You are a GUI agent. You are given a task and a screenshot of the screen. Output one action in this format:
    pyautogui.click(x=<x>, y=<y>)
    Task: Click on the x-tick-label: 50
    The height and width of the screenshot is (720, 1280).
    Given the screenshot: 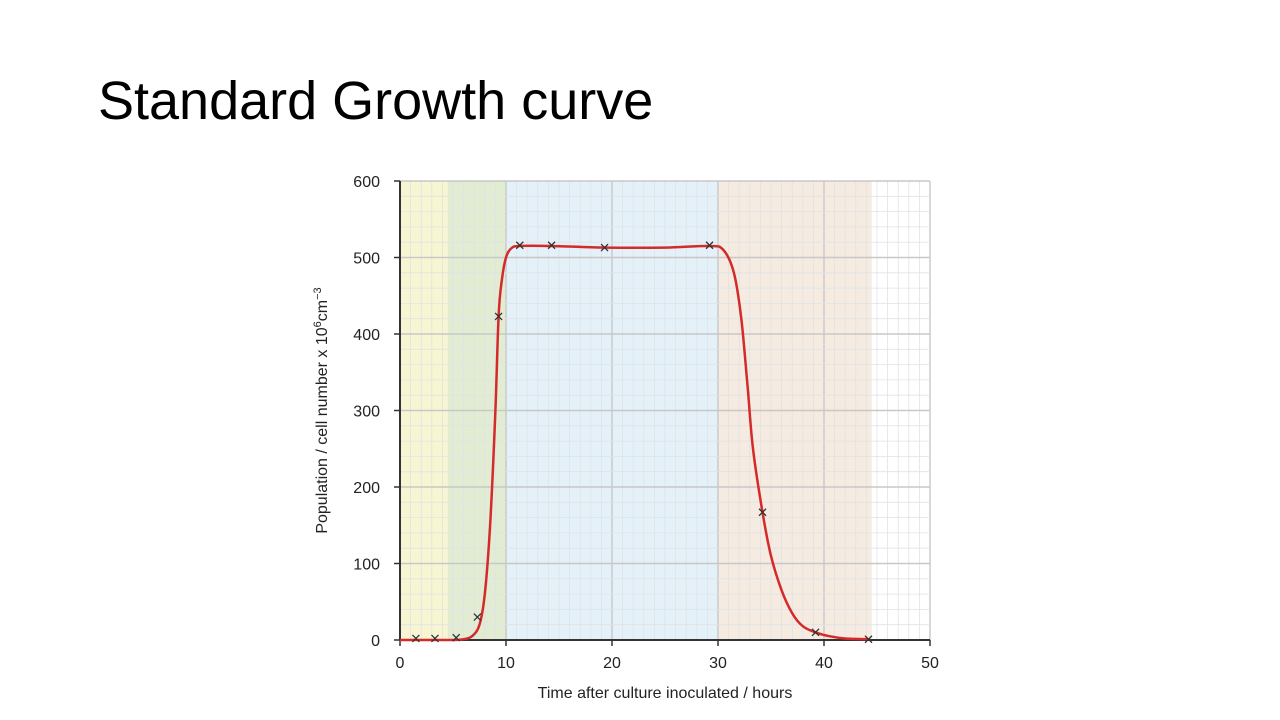 What is the action you would take?
    pyautogui.click(x=930, y=663)
    